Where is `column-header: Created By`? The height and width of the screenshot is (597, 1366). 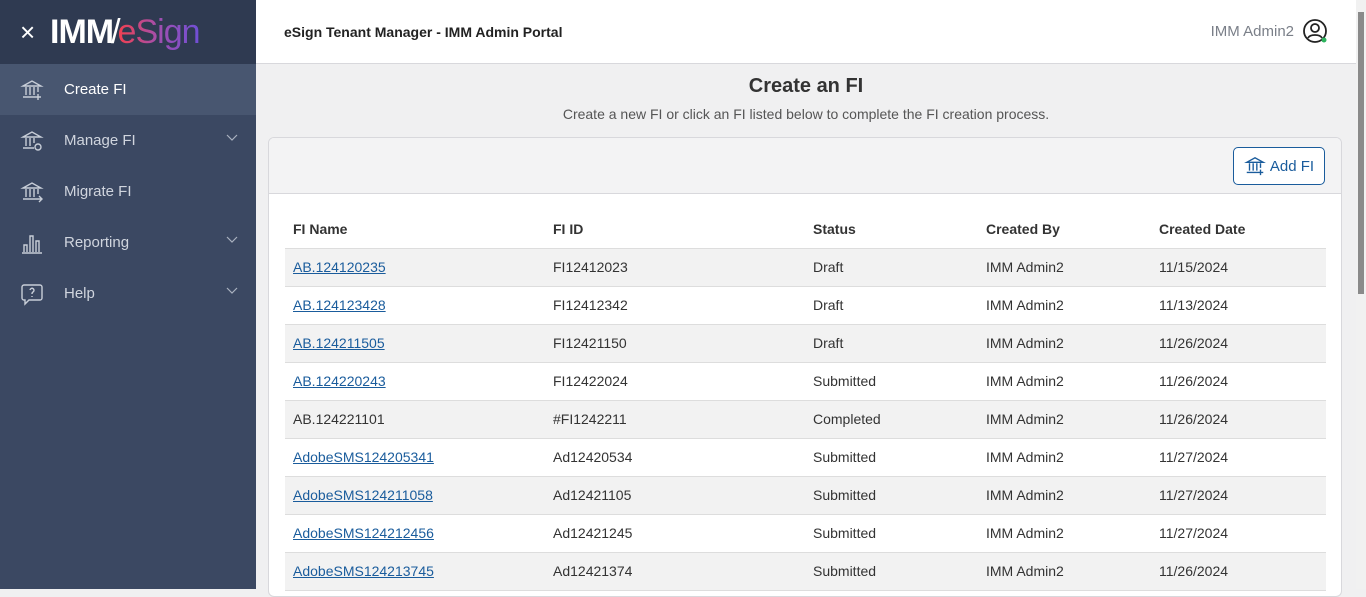 column-header: Created By is located at coordinates (1064, 229).